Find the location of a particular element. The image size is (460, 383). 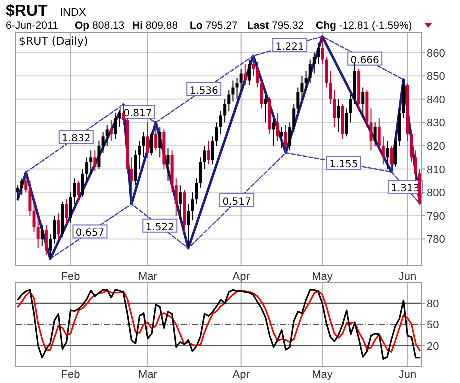

y-tick-label: 20 is located at coordinates (433, 346).